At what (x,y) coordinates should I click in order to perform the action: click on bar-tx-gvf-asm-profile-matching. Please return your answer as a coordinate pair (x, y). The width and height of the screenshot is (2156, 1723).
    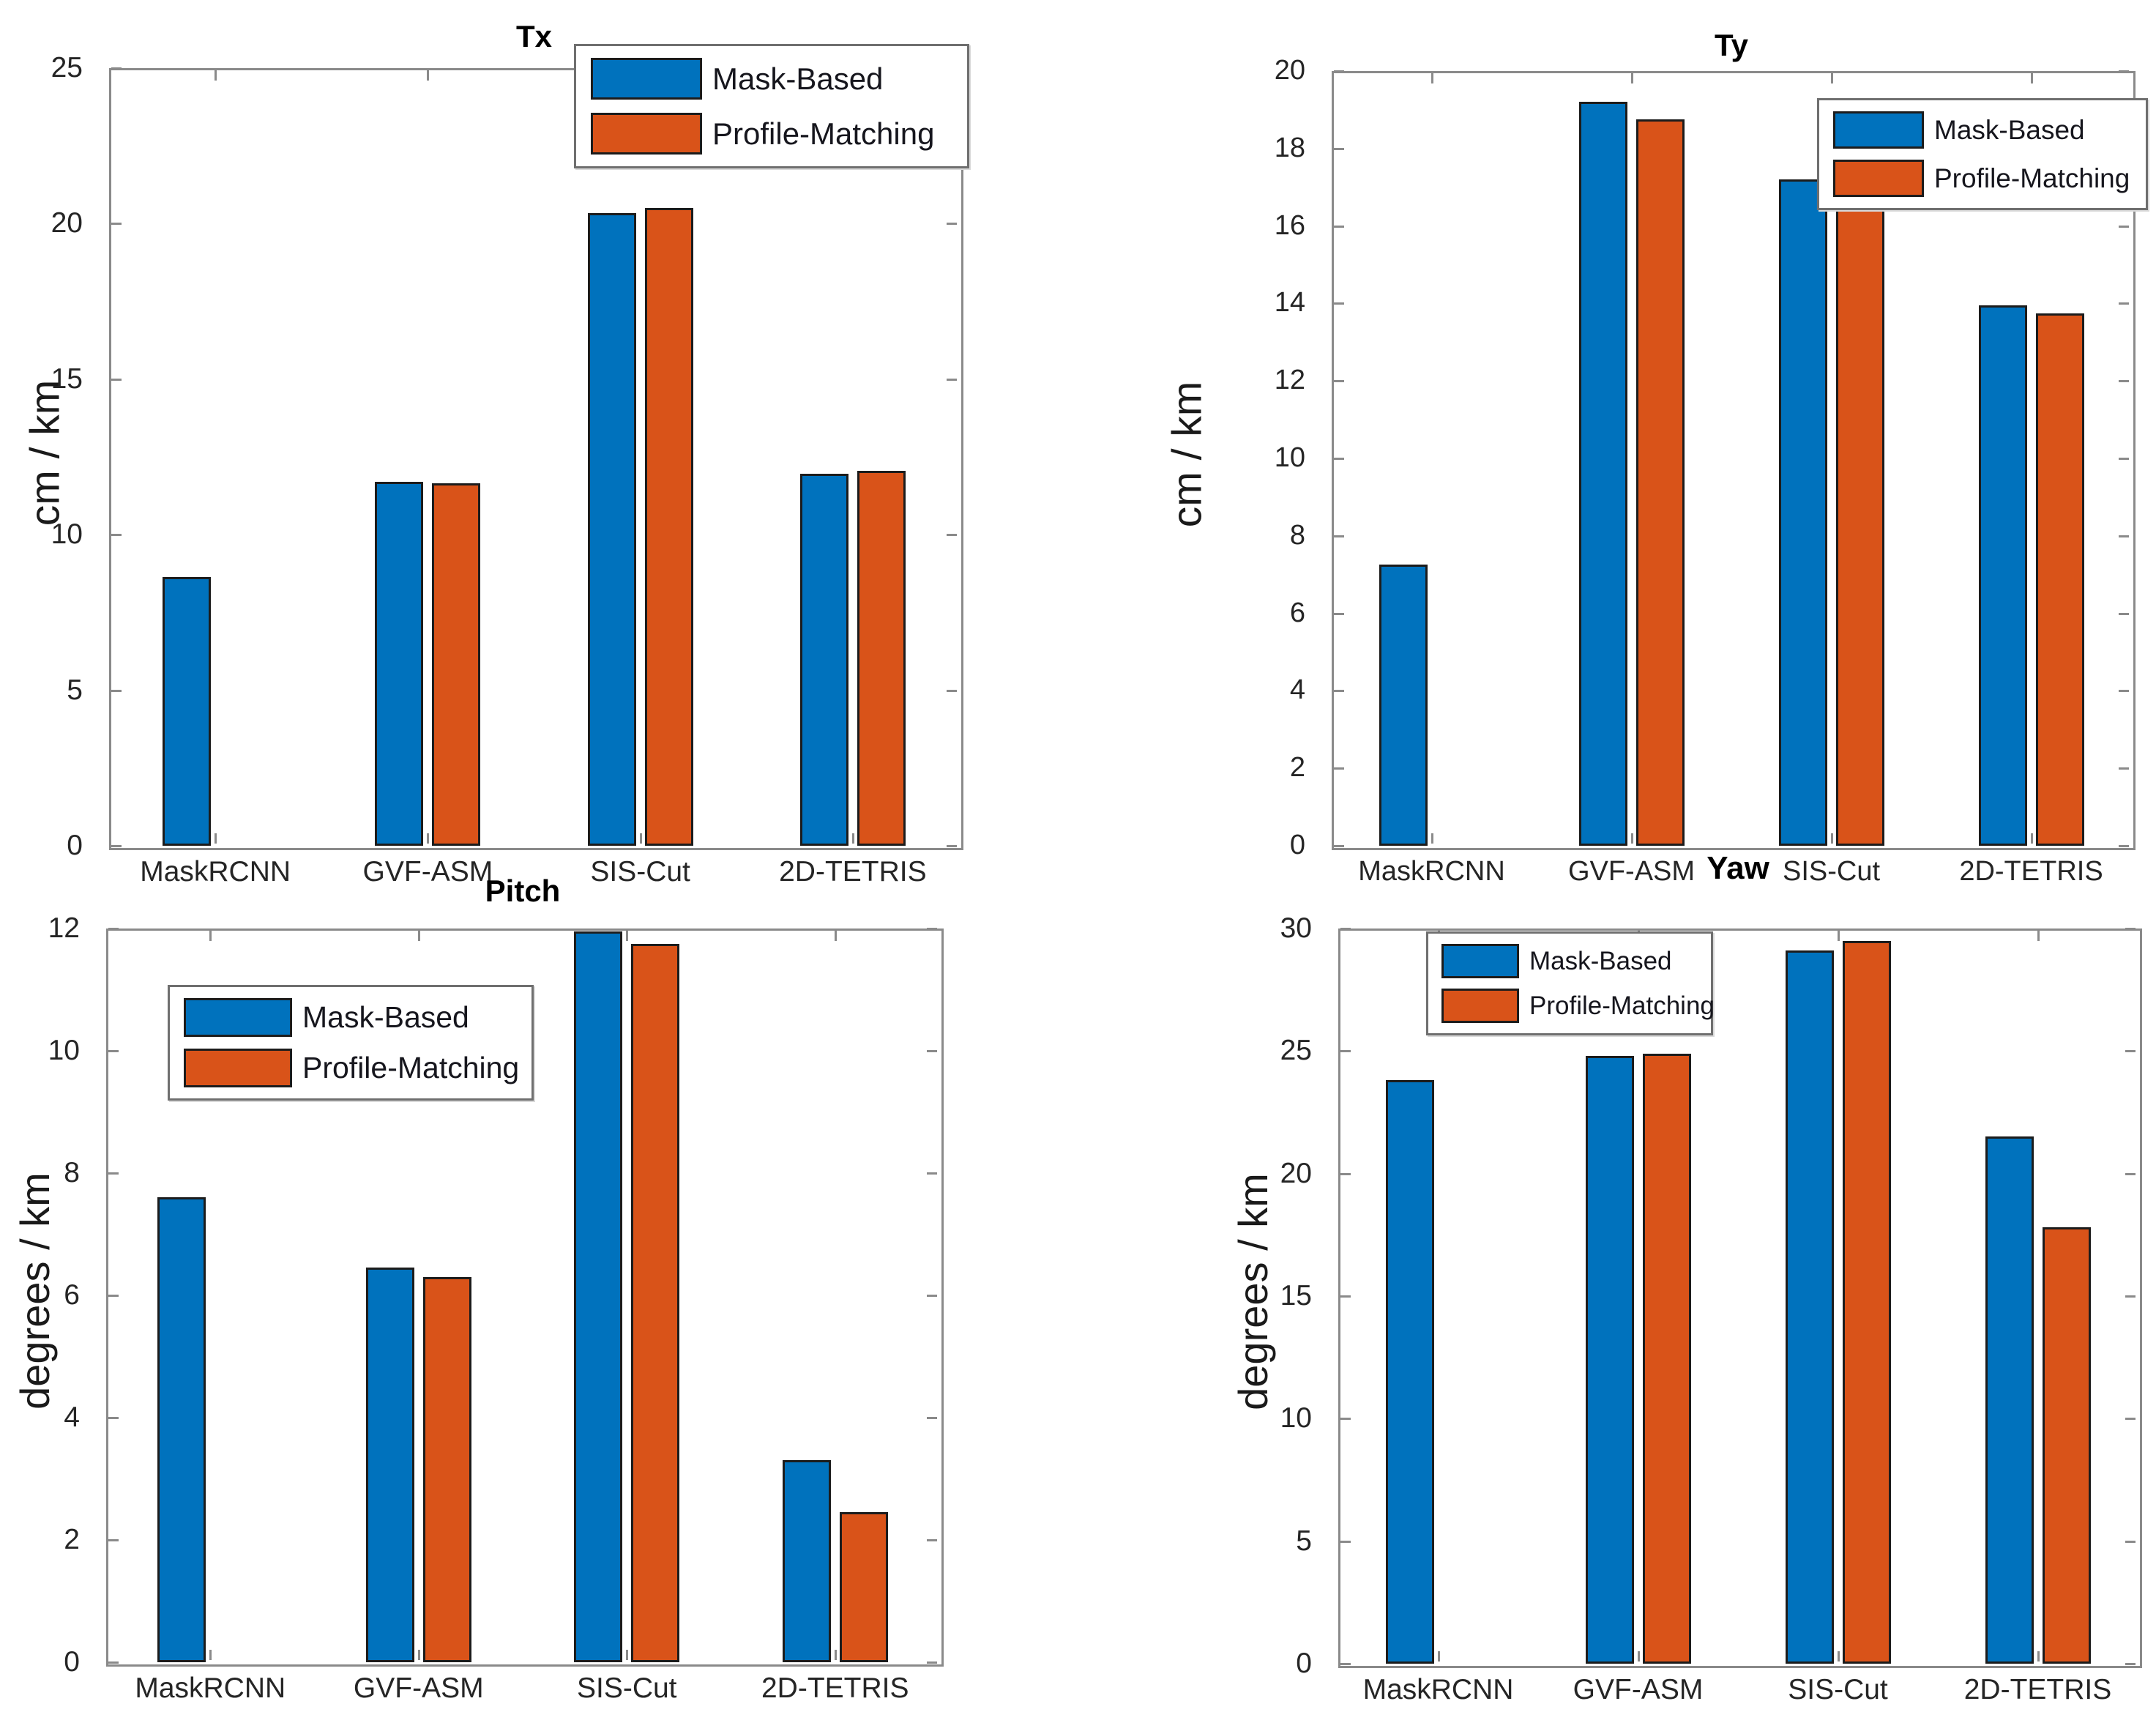
    Looking at the image, I should click on (456, 664).